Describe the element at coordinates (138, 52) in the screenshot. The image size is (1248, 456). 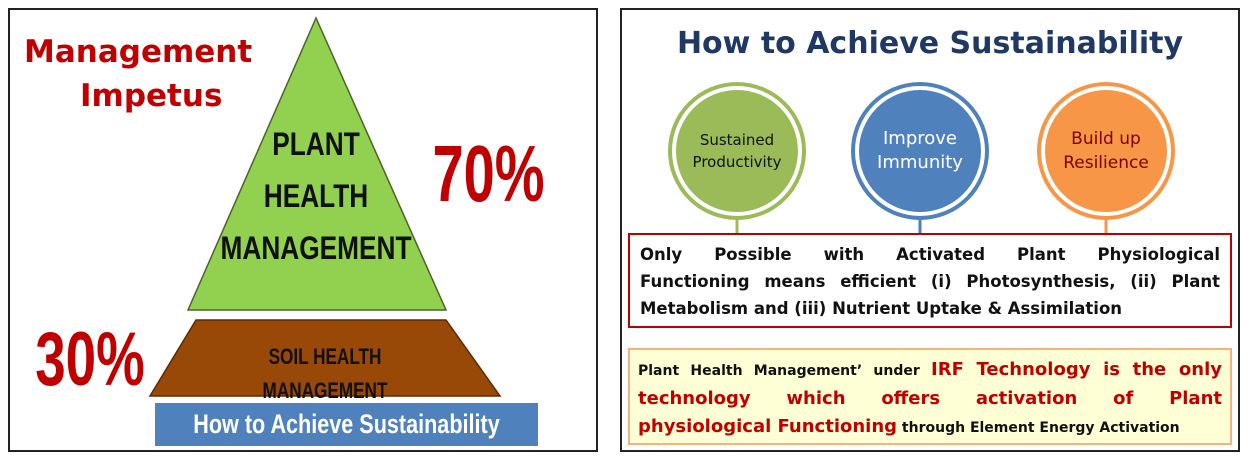
I see `title-line: Management` at that location.